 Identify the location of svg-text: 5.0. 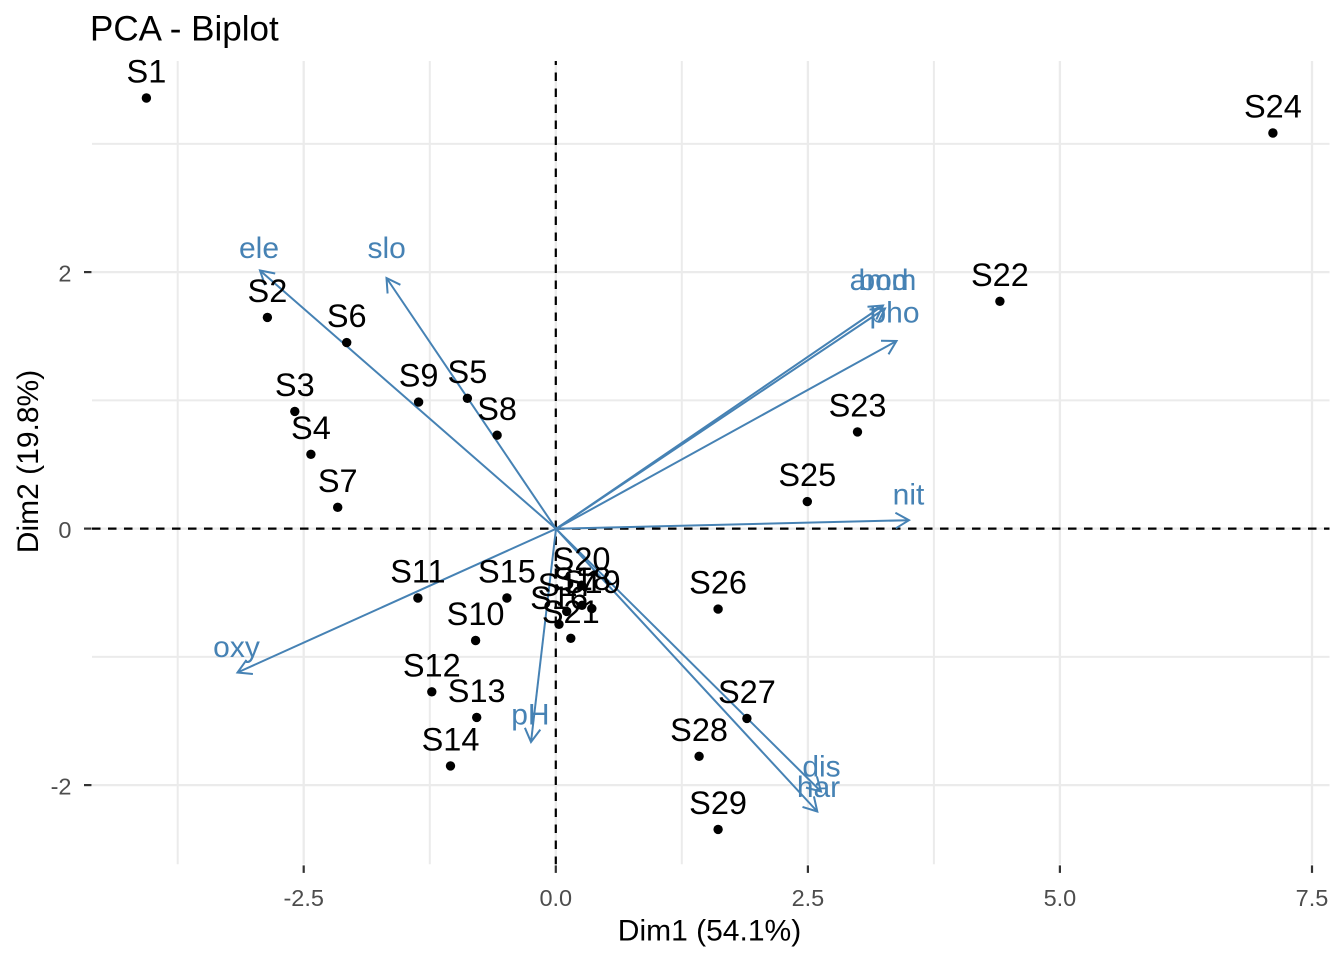
(1060, 898).